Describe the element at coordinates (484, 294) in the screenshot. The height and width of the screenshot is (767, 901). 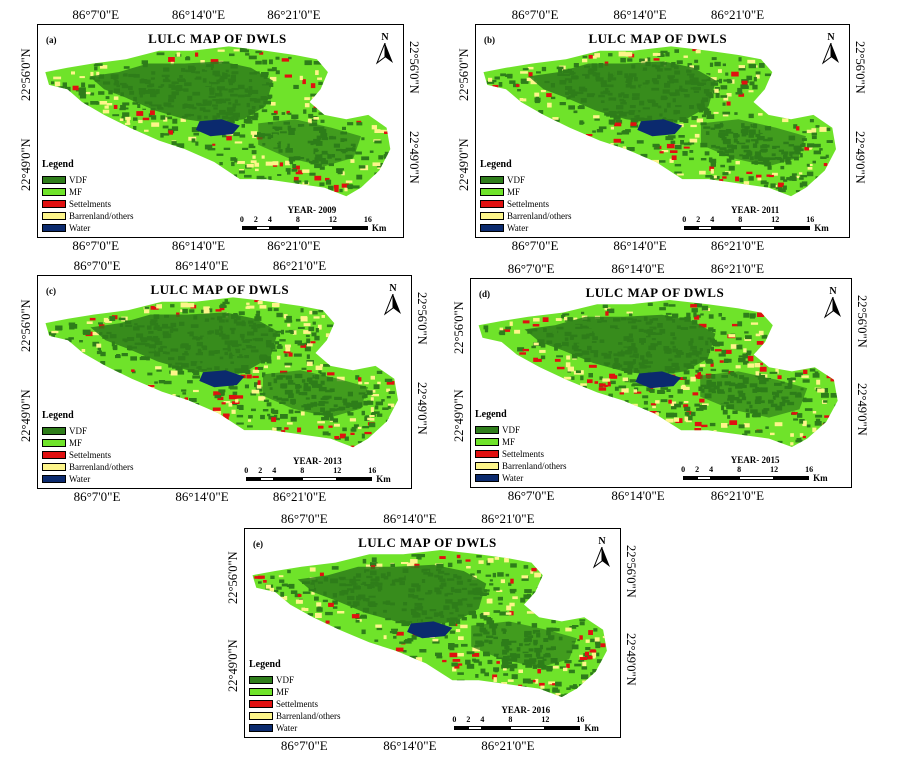
I see `panel-label: (d)` at that location.